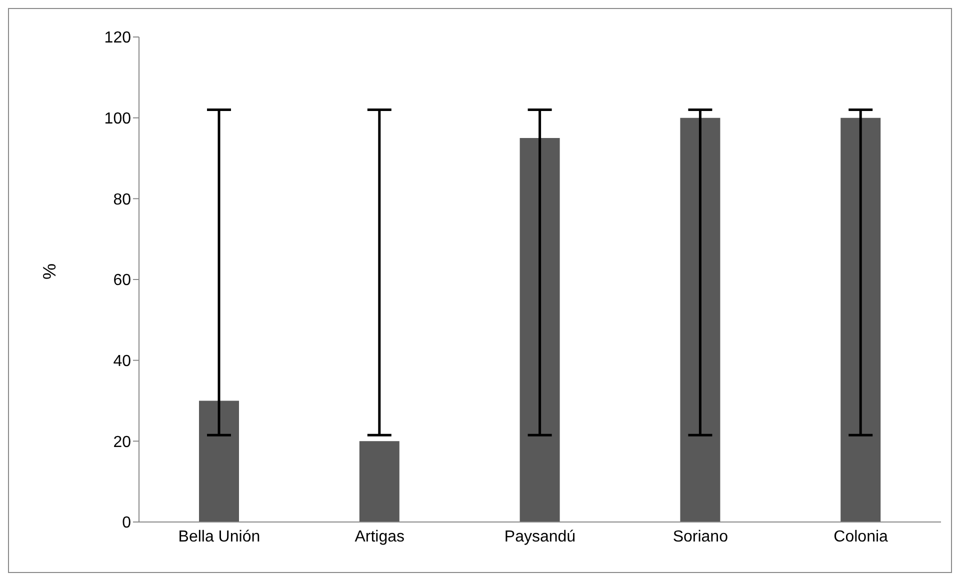 This screenshot has height=581, width=960. I want to click on y-tick-label: 0, so click(127, 523).